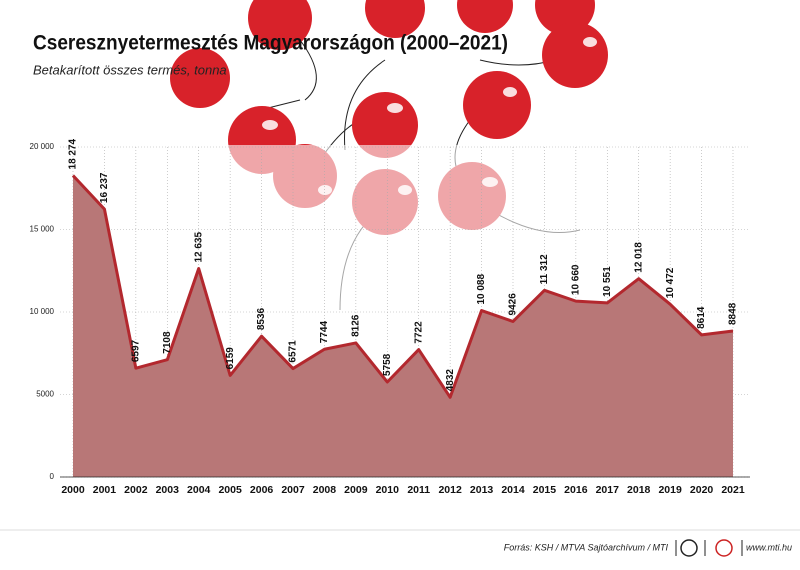 This screenshot has height=570, width=800. I want to click on value-label: 8614, so click(701, 317).